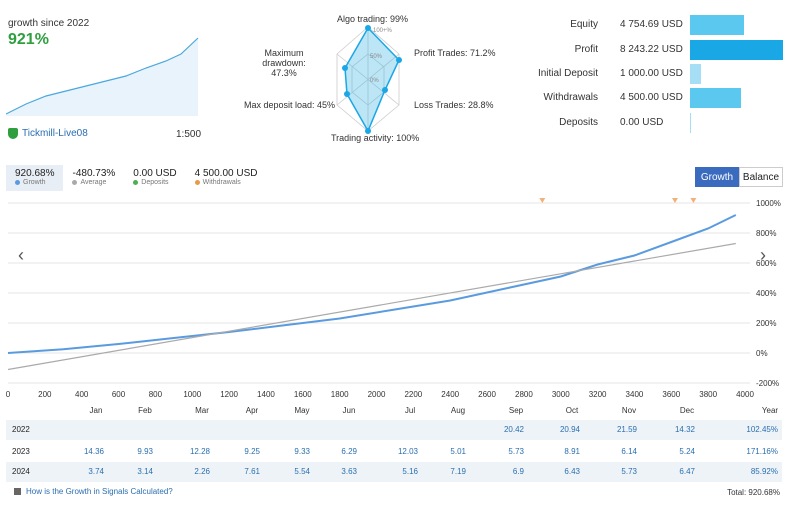 The image size is (790, 512). What do you see at coordinates (626, 429) in the screenshot?
I see `table-cell: 21.59` at bounding box center [626, 429].